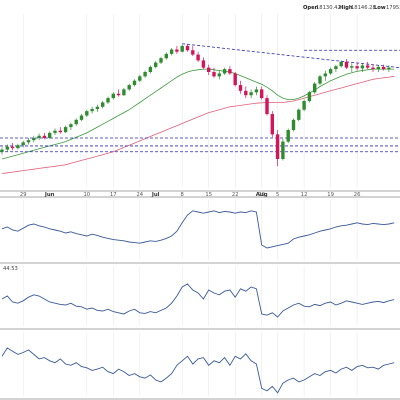 The image size is (400, 400). I want to click on date-tick-label: 10, so click(86, 195).